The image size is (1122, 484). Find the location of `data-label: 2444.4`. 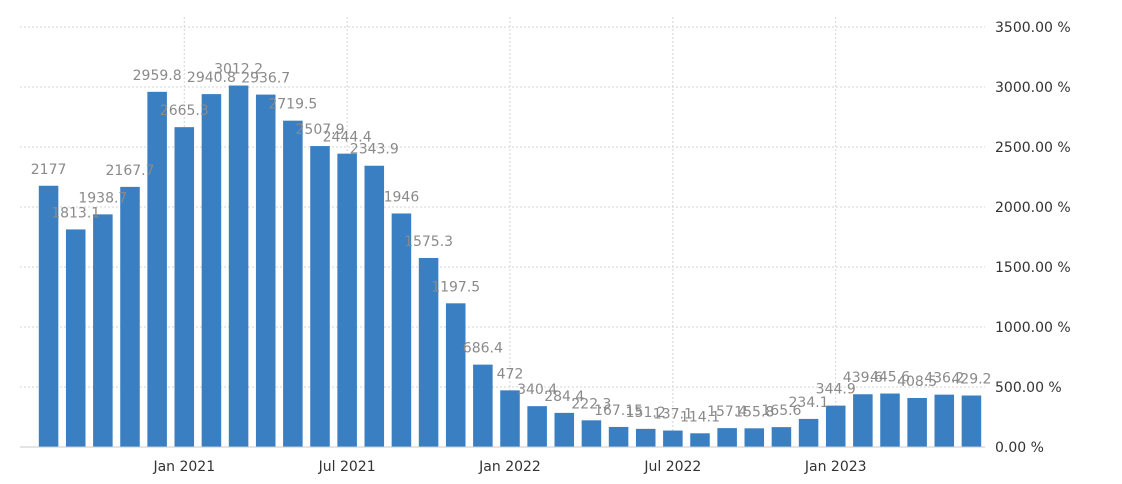

data-label: 2444.4 is located at coordinates (347, 138).